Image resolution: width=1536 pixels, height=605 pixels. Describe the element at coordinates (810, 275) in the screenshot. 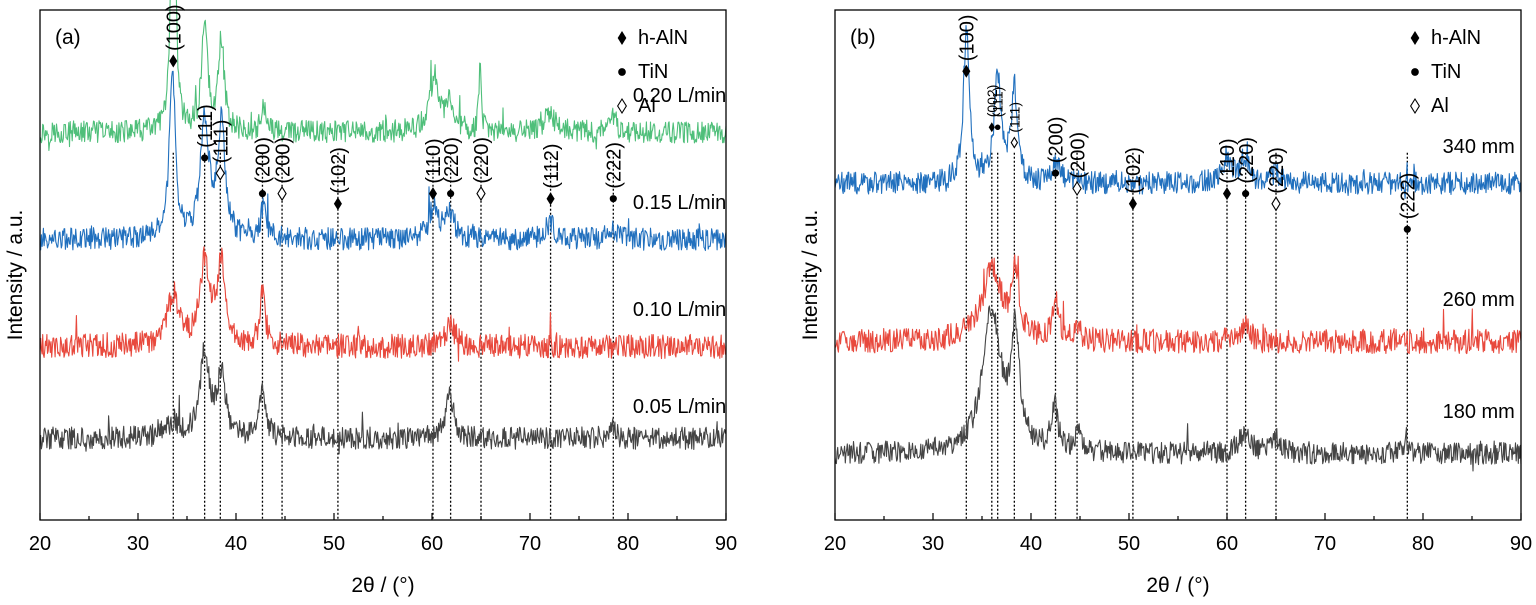

I see `panel-b-y-axis-label: Intensity / a.u.` at that location.